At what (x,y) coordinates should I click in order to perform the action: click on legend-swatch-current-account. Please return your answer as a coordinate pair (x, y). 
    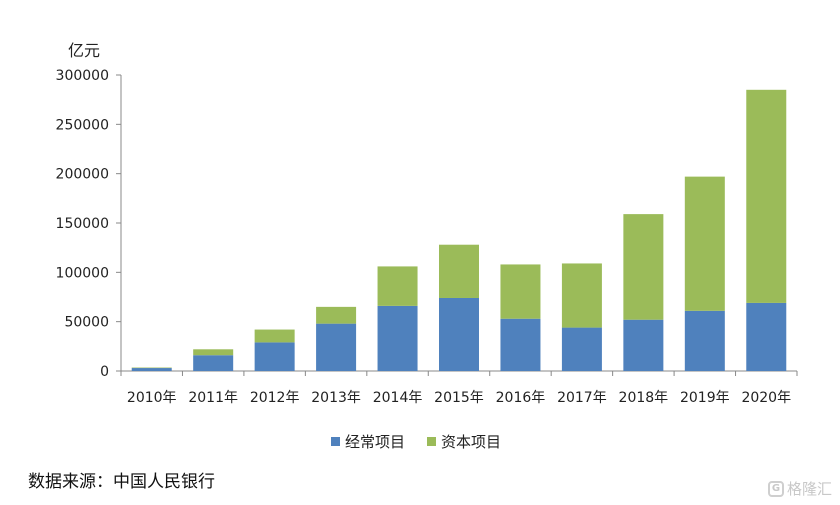
    Looking at the image, I should click on (335, 441).